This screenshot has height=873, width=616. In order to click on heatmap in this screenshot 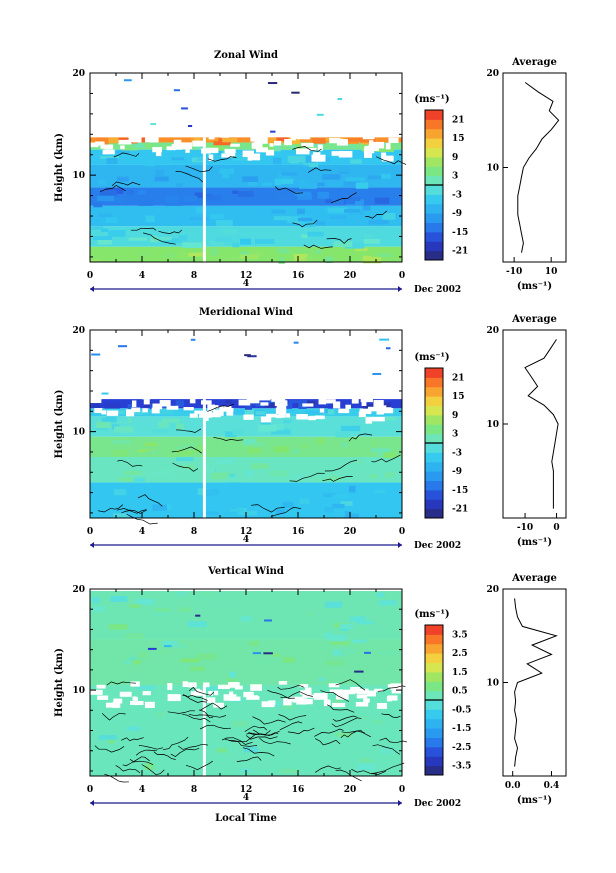, I will do `click(248, 171)`.